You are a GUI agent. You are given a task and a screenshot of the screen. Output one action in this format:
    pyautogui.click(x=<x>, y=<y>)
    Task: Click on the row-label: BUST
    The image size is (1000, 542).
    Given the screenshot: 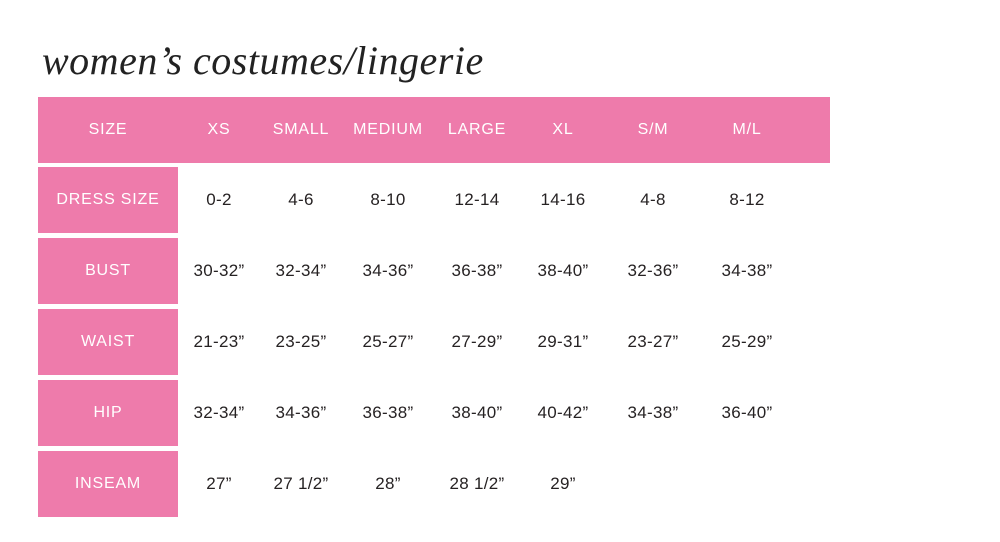 What is the action you would take?
    pyautogui.click(x=108, y=271)
    